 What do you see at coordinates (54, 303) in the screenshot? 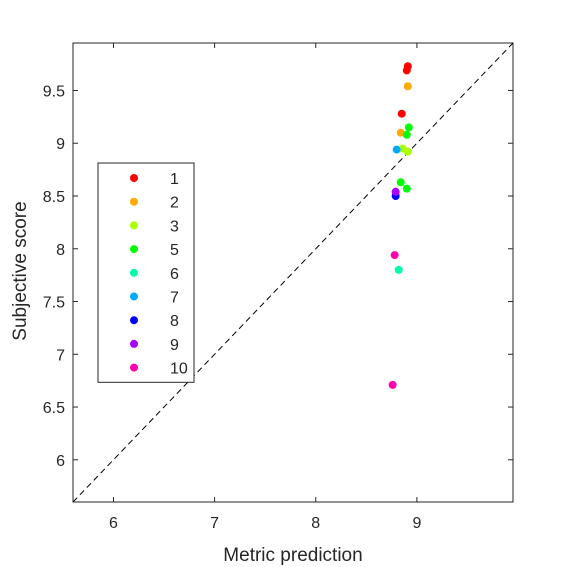
I see `y-tick-label: 7.5` at bounding box center [54, 303].